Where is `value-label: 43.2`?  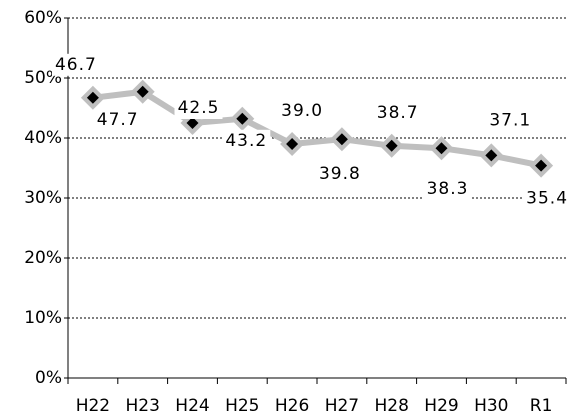 value-label: 43.2 is located at coordinates (246, 141).